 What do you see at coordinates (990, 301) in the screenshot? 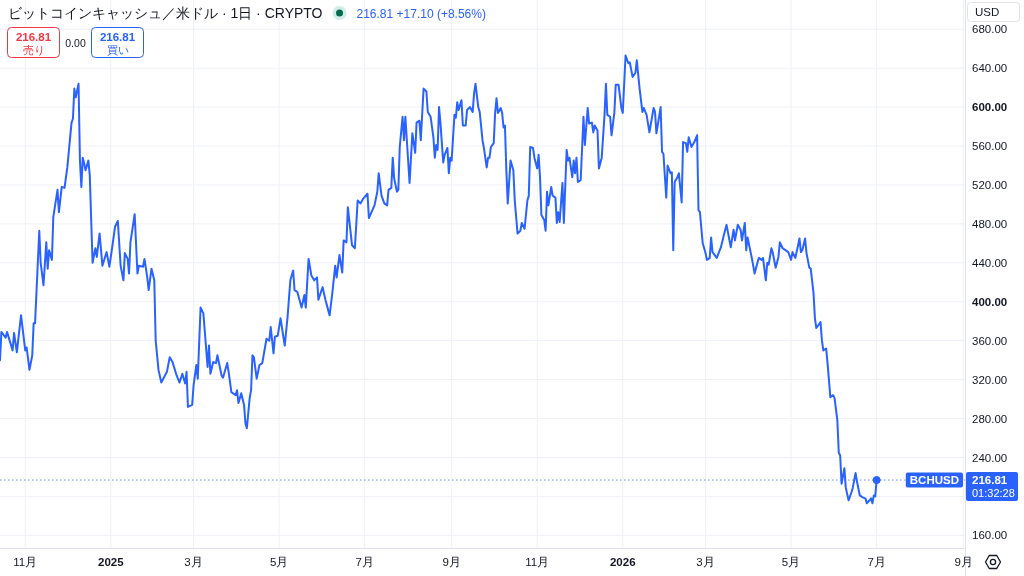
I see `y-tick-label: 400.00` at bounding box center [990, 301].